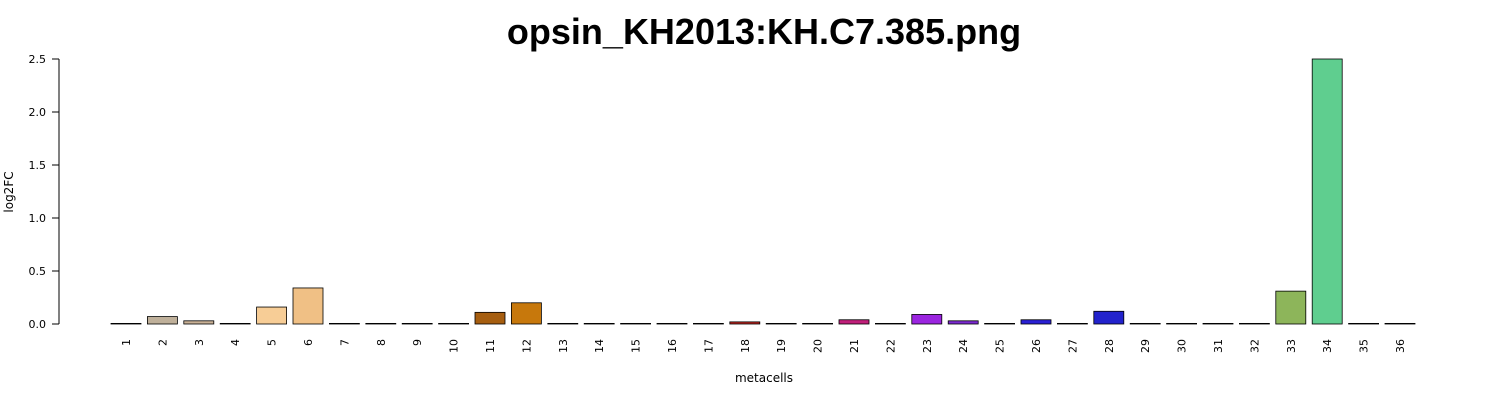 The image size is (1500, 400). What do you see at coordinates (417, 342) in the screenshot?
I see `x-tick-label: 9` at bounding box center [417, 342].